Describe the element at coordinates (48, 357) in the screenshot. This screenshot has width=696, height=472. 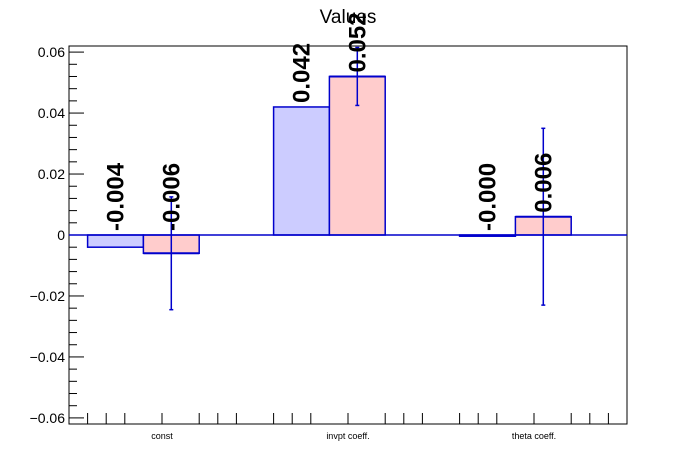
I see `y-tick-label: −0.04` at that location.